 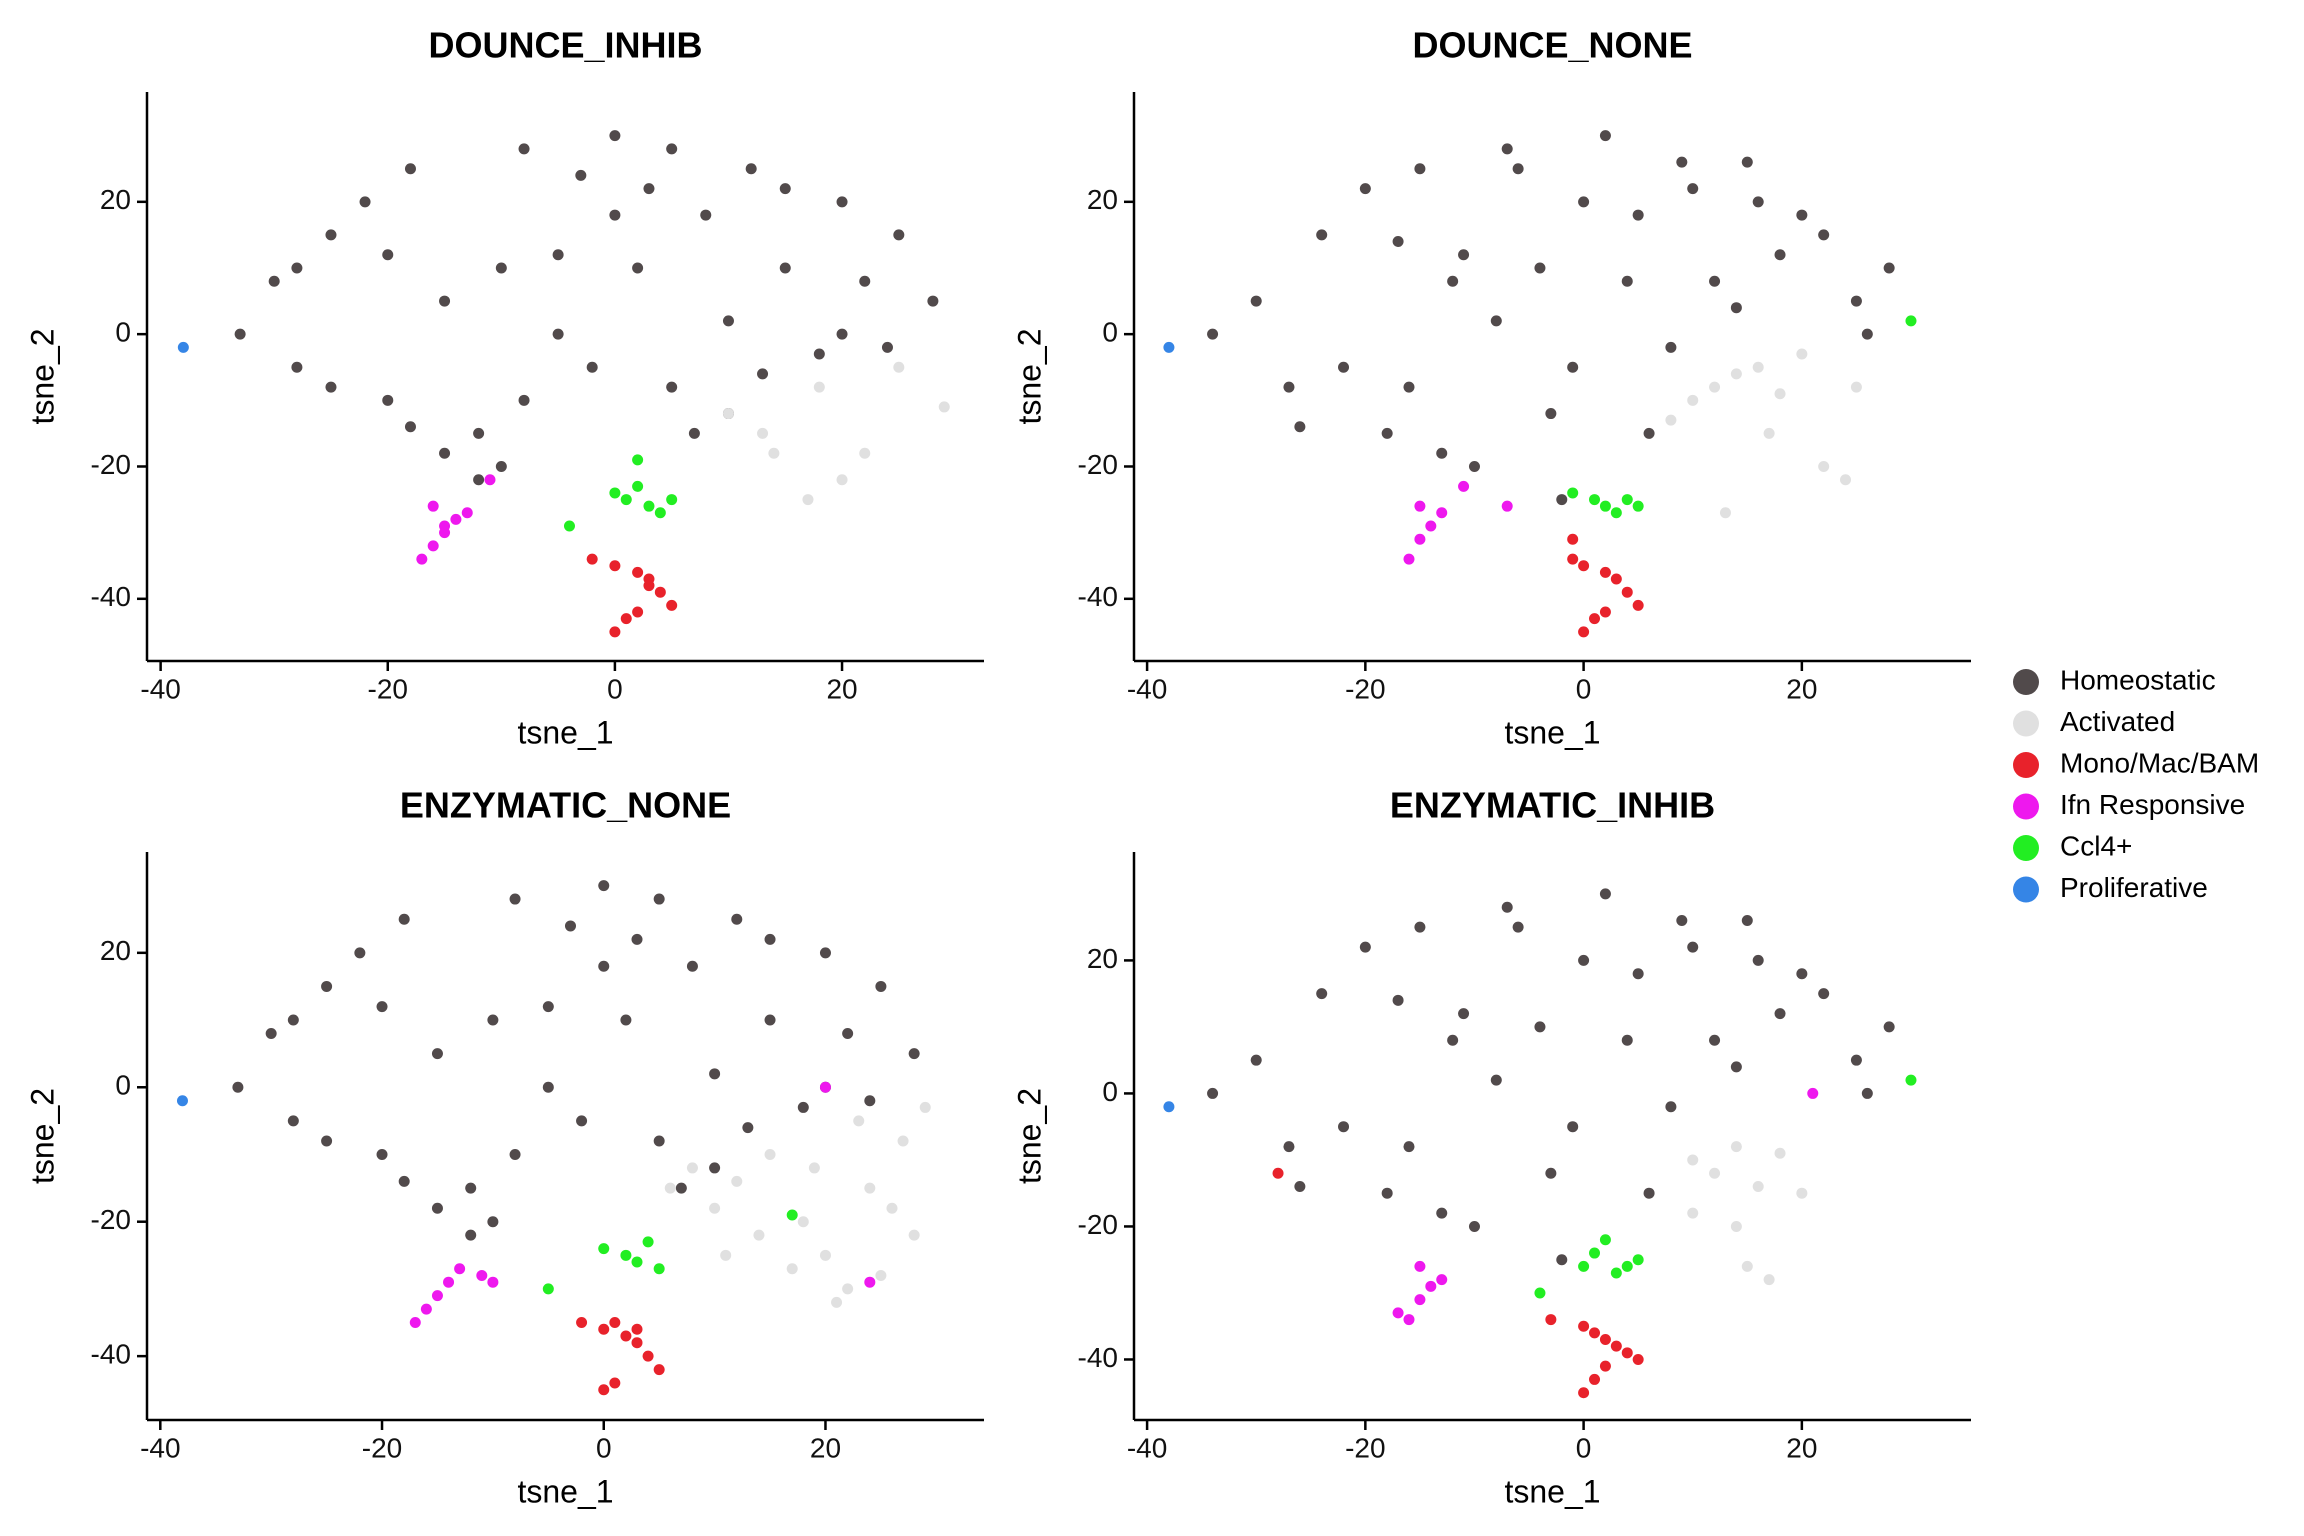 What do you see at coordinates (111, 1354) in the screenshot?
I see `y-tick-label: -40` at bounding box center [111, 1354].